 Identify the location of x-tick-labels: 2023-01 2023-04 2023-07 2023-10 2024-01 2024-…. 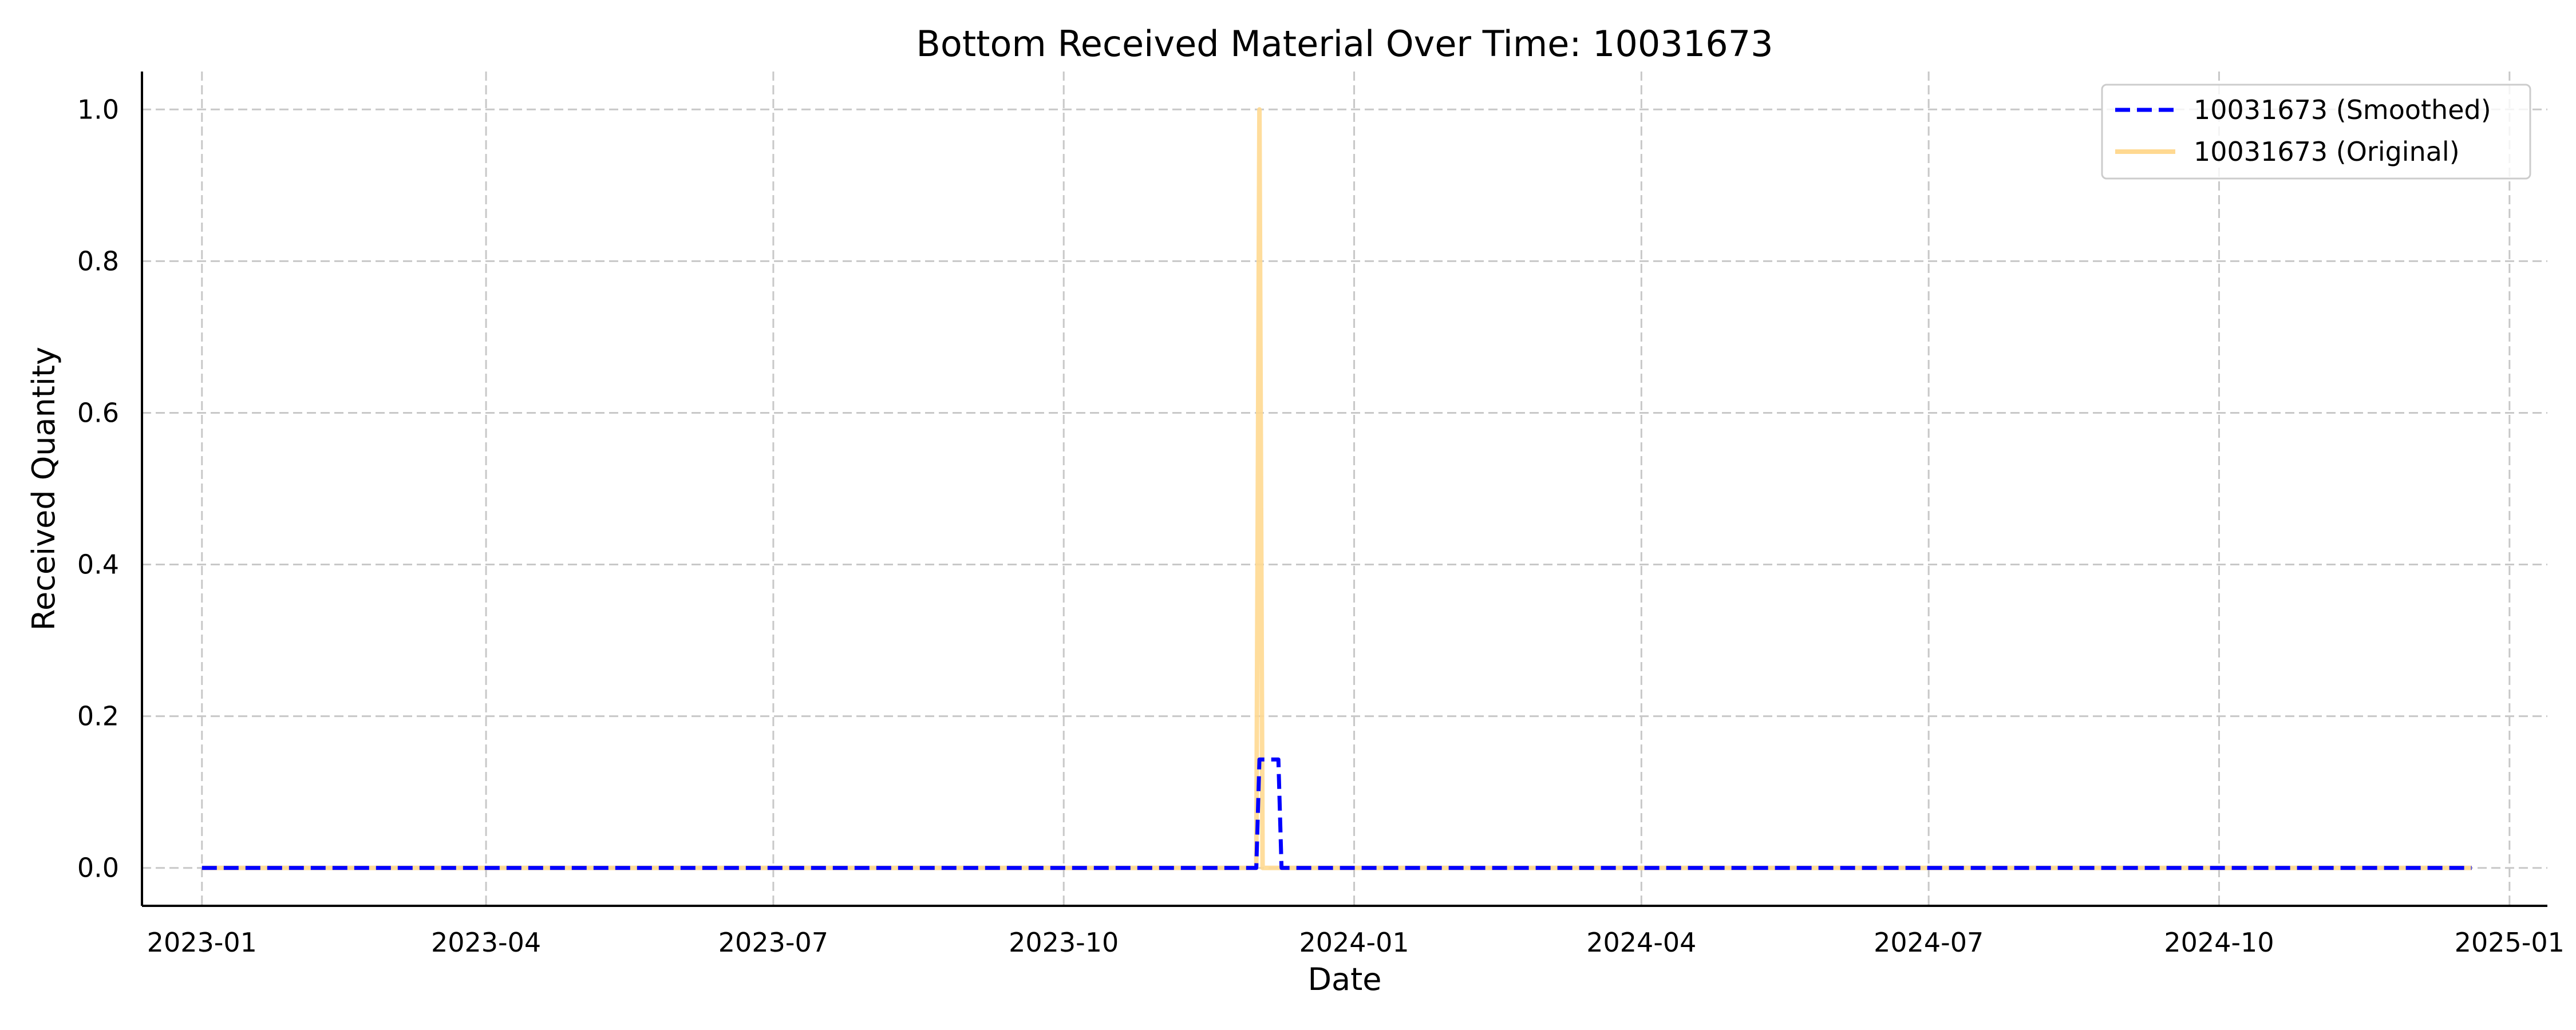
(1356, 942).